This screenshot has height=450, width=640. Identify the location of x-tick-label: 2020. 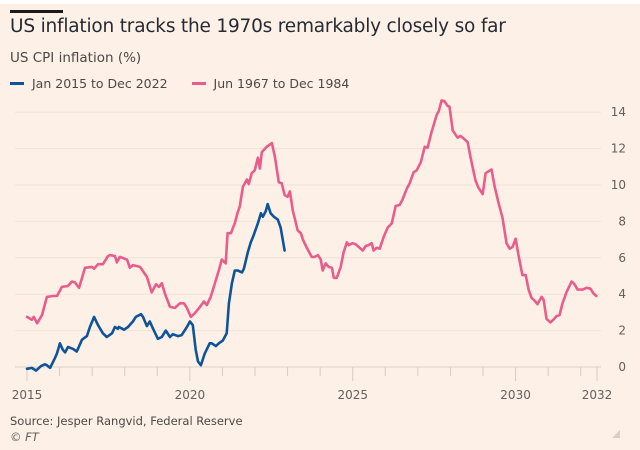
(190, 395).